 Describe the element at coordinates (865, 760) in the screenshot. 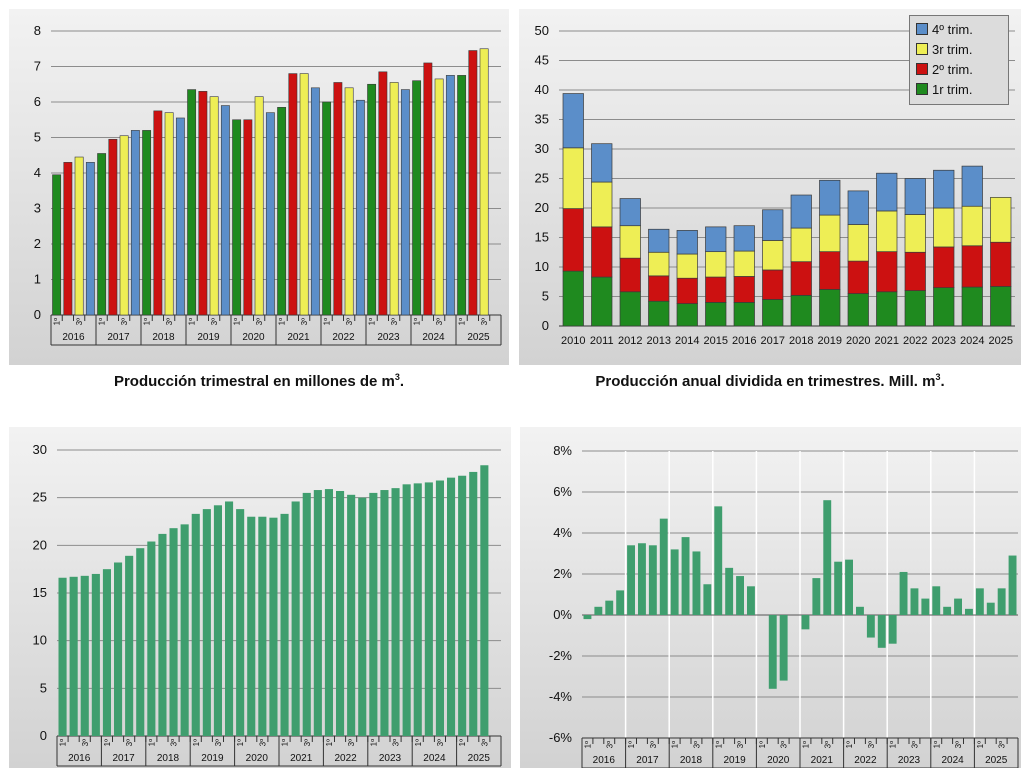

I see `year-label: 2022` at that location.